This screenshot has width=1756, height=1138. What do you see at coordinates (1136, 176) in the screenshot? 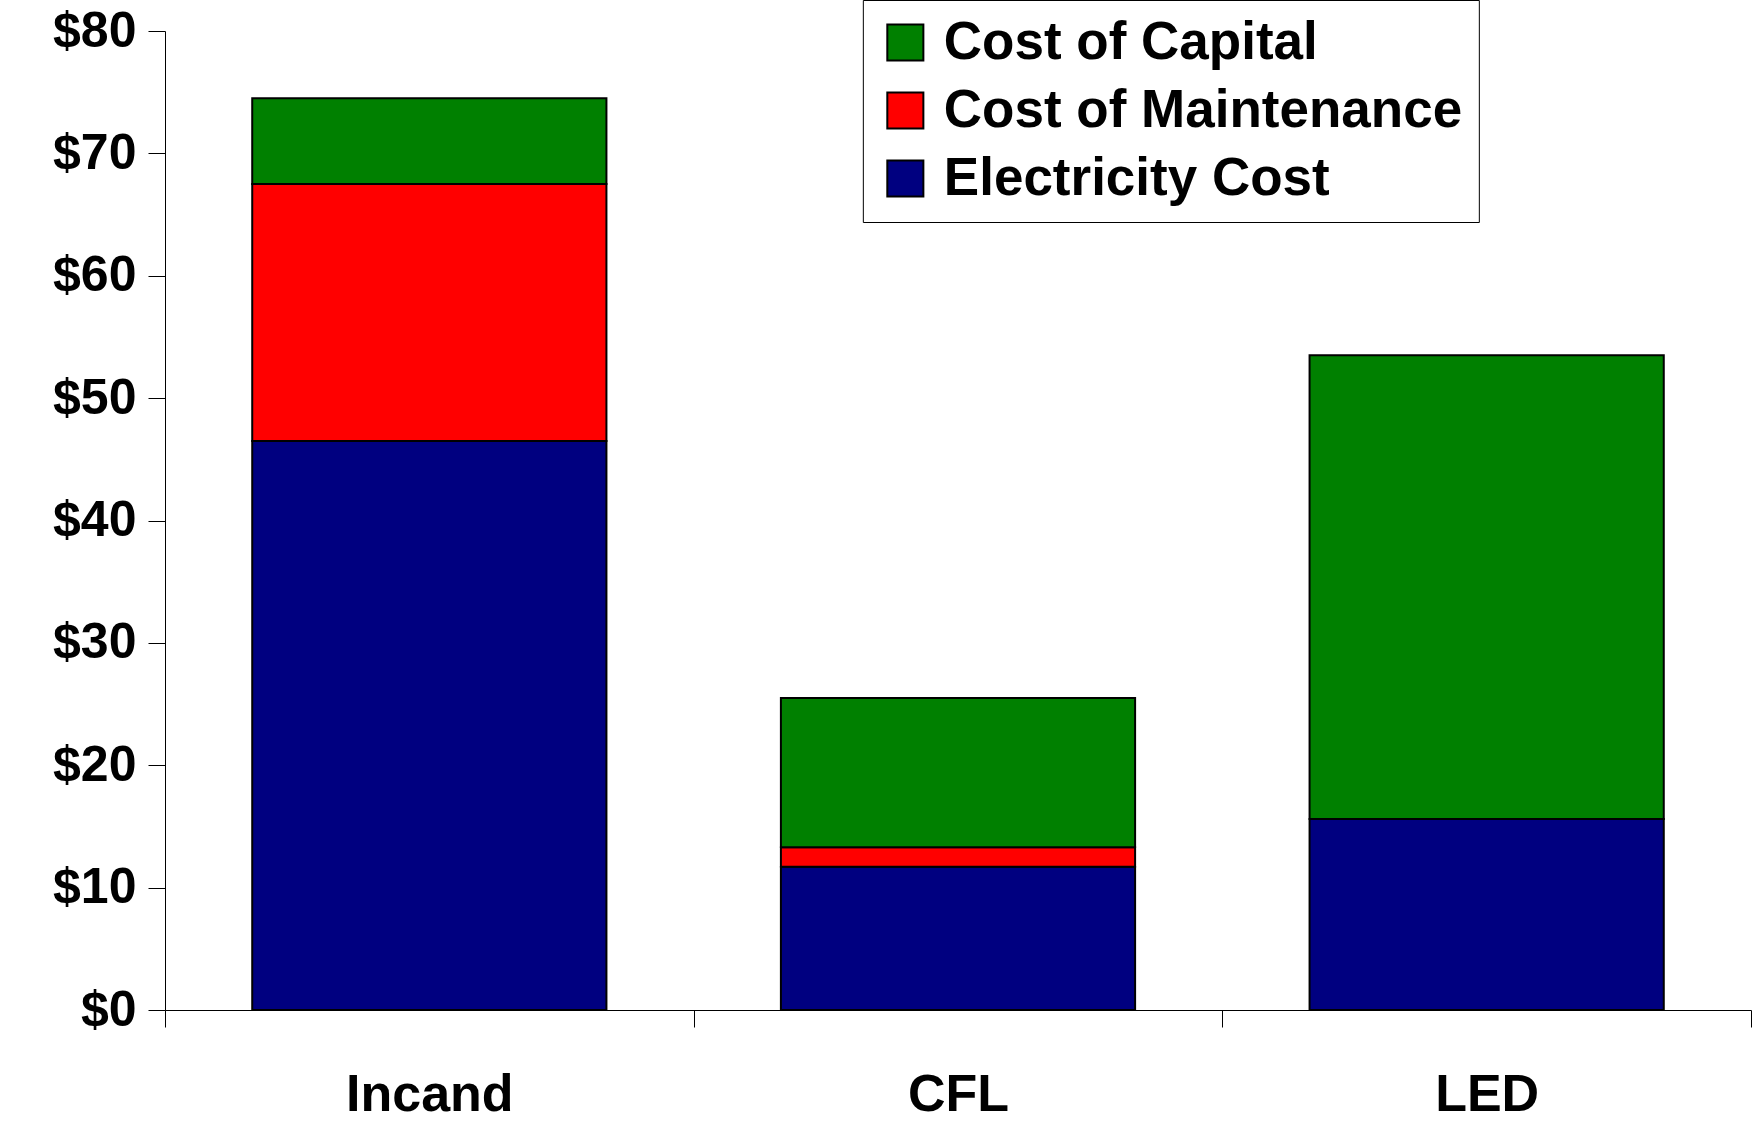
I see `legend-label: Electricity Cost` at bounding box center [1136, 176].